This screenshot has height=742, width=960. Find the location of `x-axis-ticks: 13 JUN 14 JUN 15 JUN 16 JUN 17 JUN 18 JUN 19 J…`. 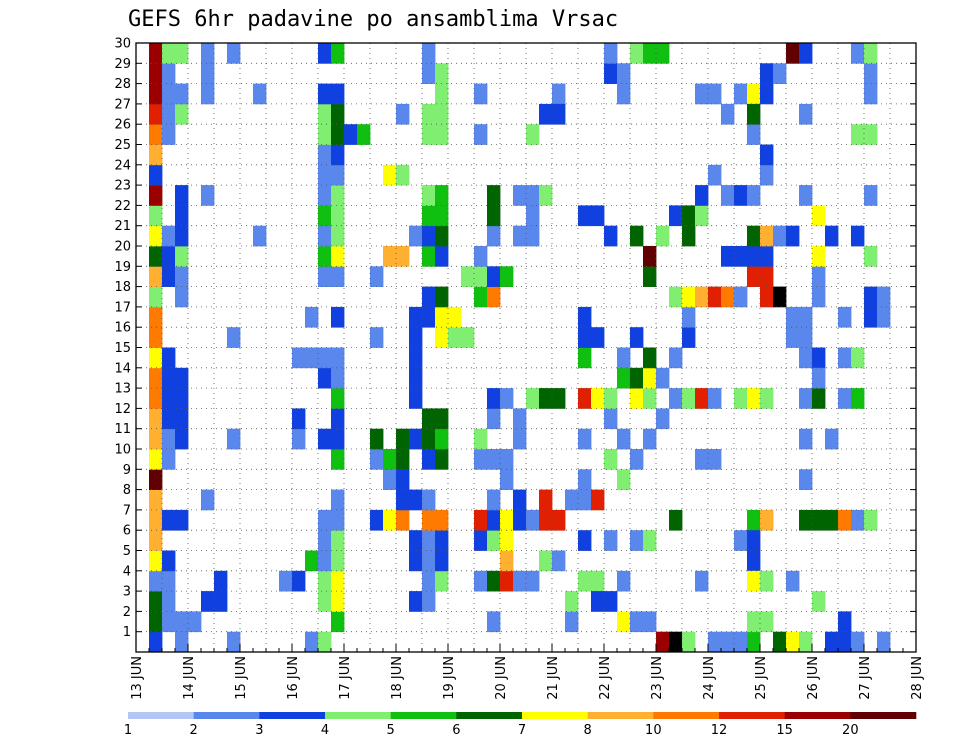

x-axis-ticks: 13 JUN 14 JUN 15 JUN 16 JUN 17 JUN 18 JUN 19 J… is located at coordinates (527, 672).